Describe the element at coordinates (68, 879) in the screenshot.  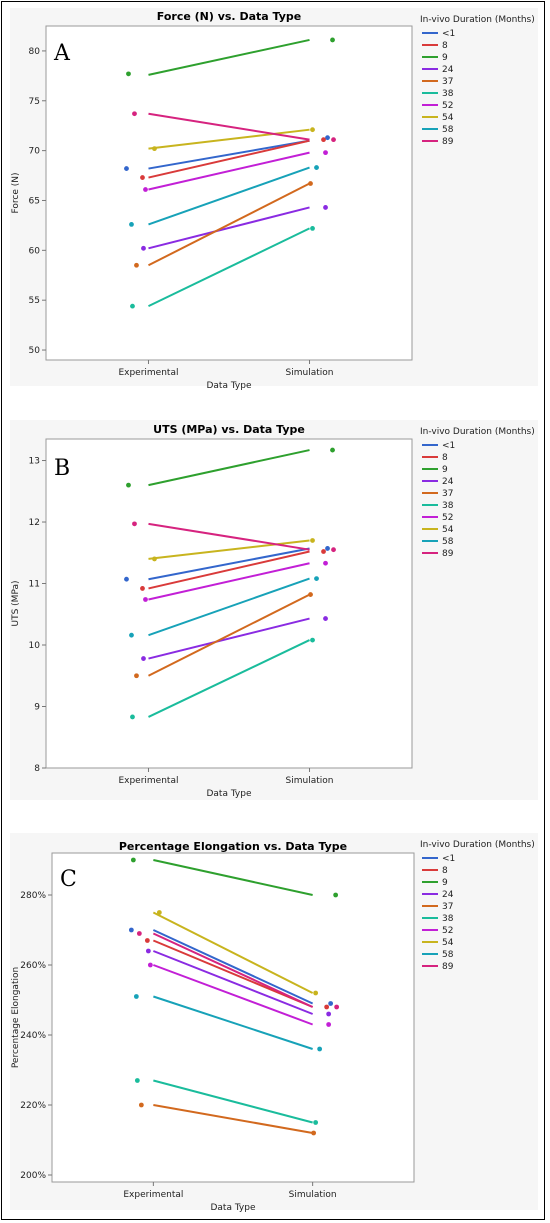
I see `panel-letter: C` at that location.